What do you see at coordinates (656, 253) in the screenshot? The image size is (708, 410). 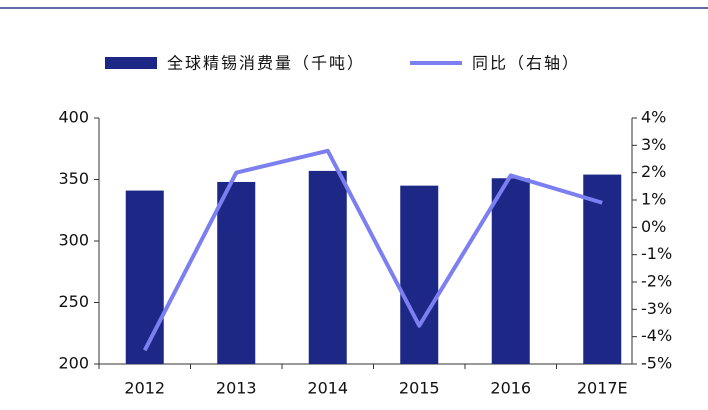 I see `y2-tick-label: -1%` at bounding box center [656, 253].